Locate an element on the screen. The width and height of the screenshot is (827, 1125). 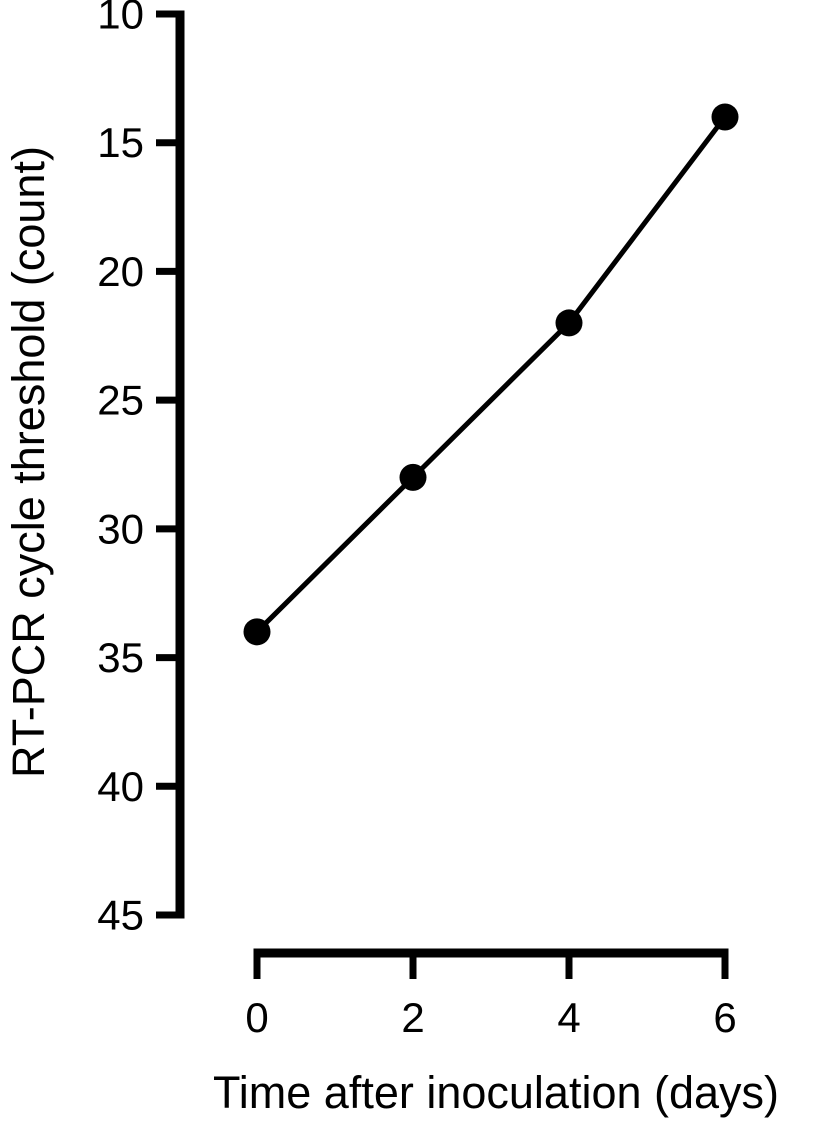
y-tick-label: 45 is located at coordinates (120, 915).